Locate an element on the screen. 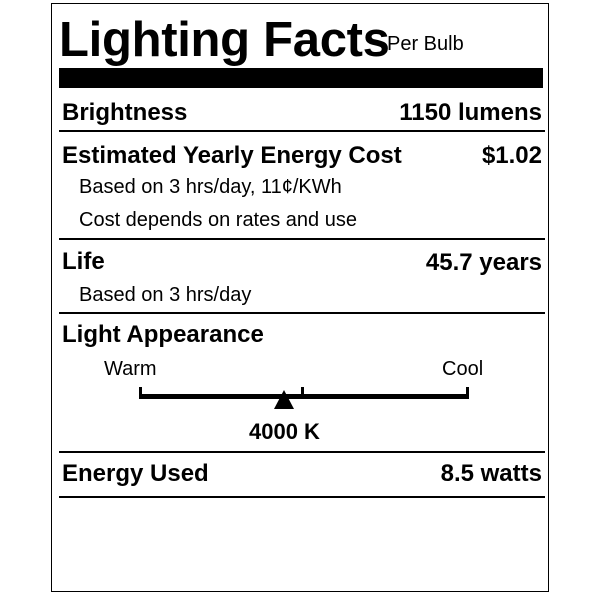 The image size is (600, 600). energy-cost-note: Based on 3 hrs/day, 11¢/KWh is located at coordinates (210, 187).